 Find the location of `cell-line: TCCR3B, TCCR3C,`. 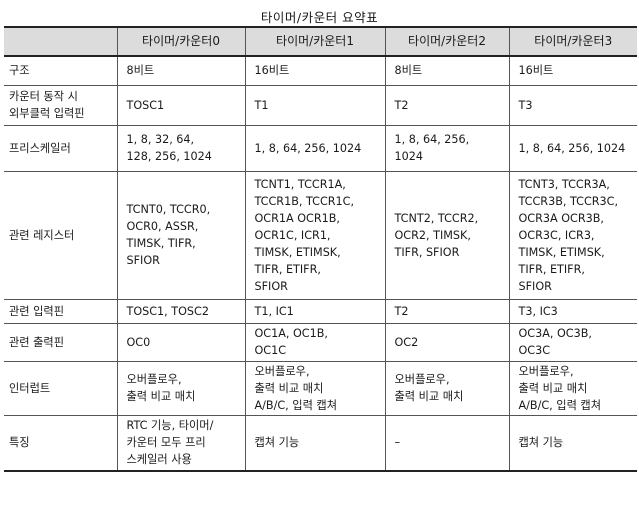

cell-line: TCCR3B, TCCR3C, is located at coordinates (568, 201).